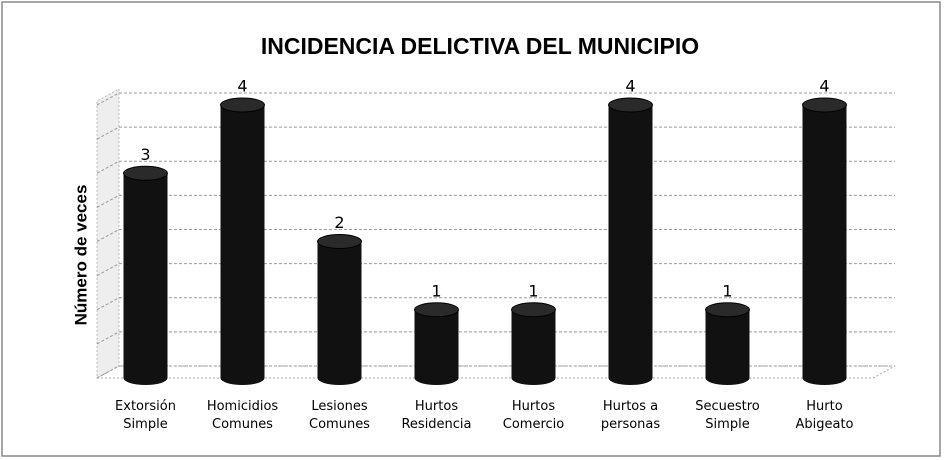 Image resolution: width=944 pixels, height=460 pixels. I want to click on data-label: 2, so click(339, 222).